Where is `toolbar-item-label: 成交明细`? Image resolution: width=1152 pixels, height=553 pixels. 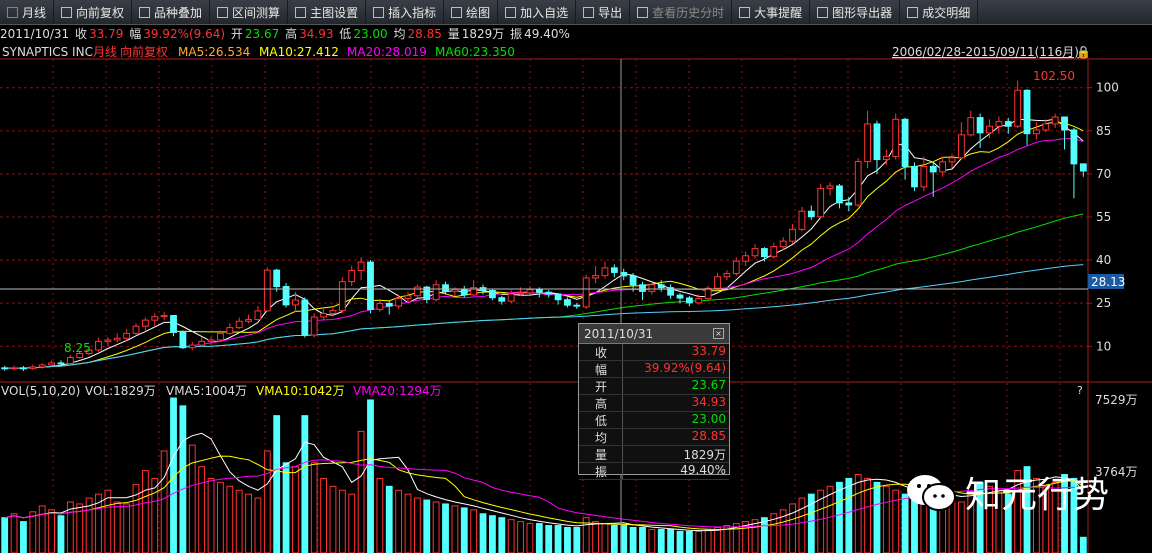
toolbar-item-label: 成交明细 is located at coordinates (946, 12).